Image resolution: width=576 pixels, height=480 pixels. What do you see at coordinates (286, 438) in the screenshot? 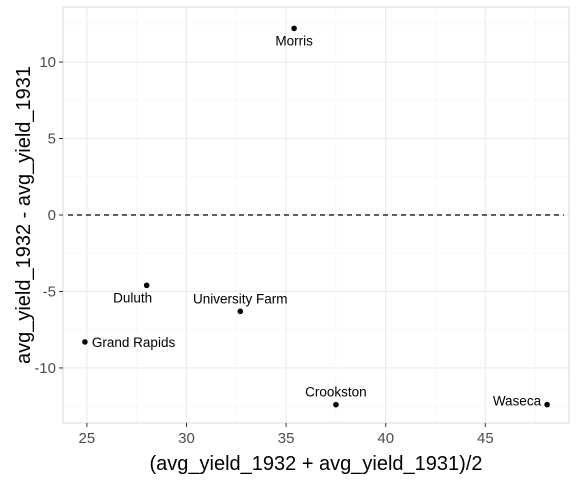
I see `x-tick-label: 35` at bounding box center [286, 438].